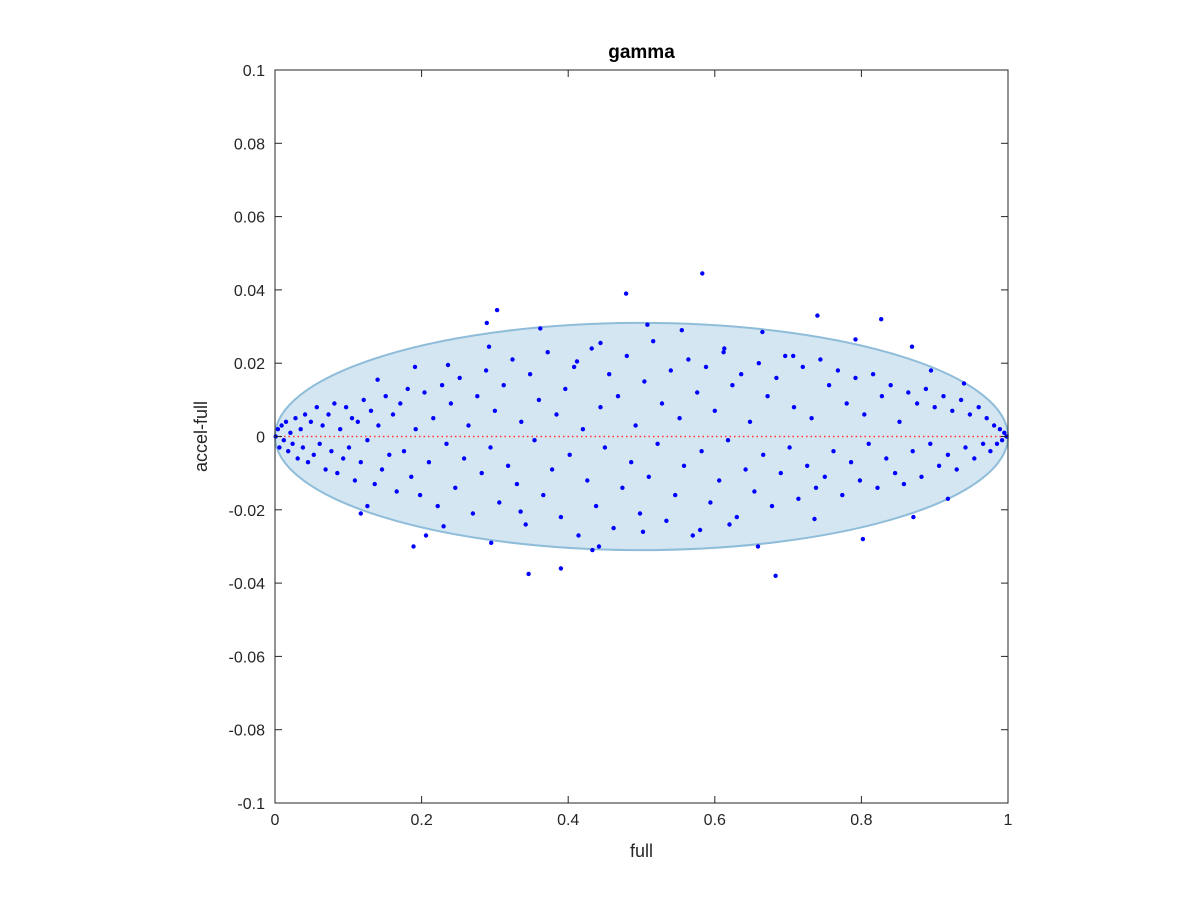  I want to click on y-tick-label: -0.02, so click(247, 511).